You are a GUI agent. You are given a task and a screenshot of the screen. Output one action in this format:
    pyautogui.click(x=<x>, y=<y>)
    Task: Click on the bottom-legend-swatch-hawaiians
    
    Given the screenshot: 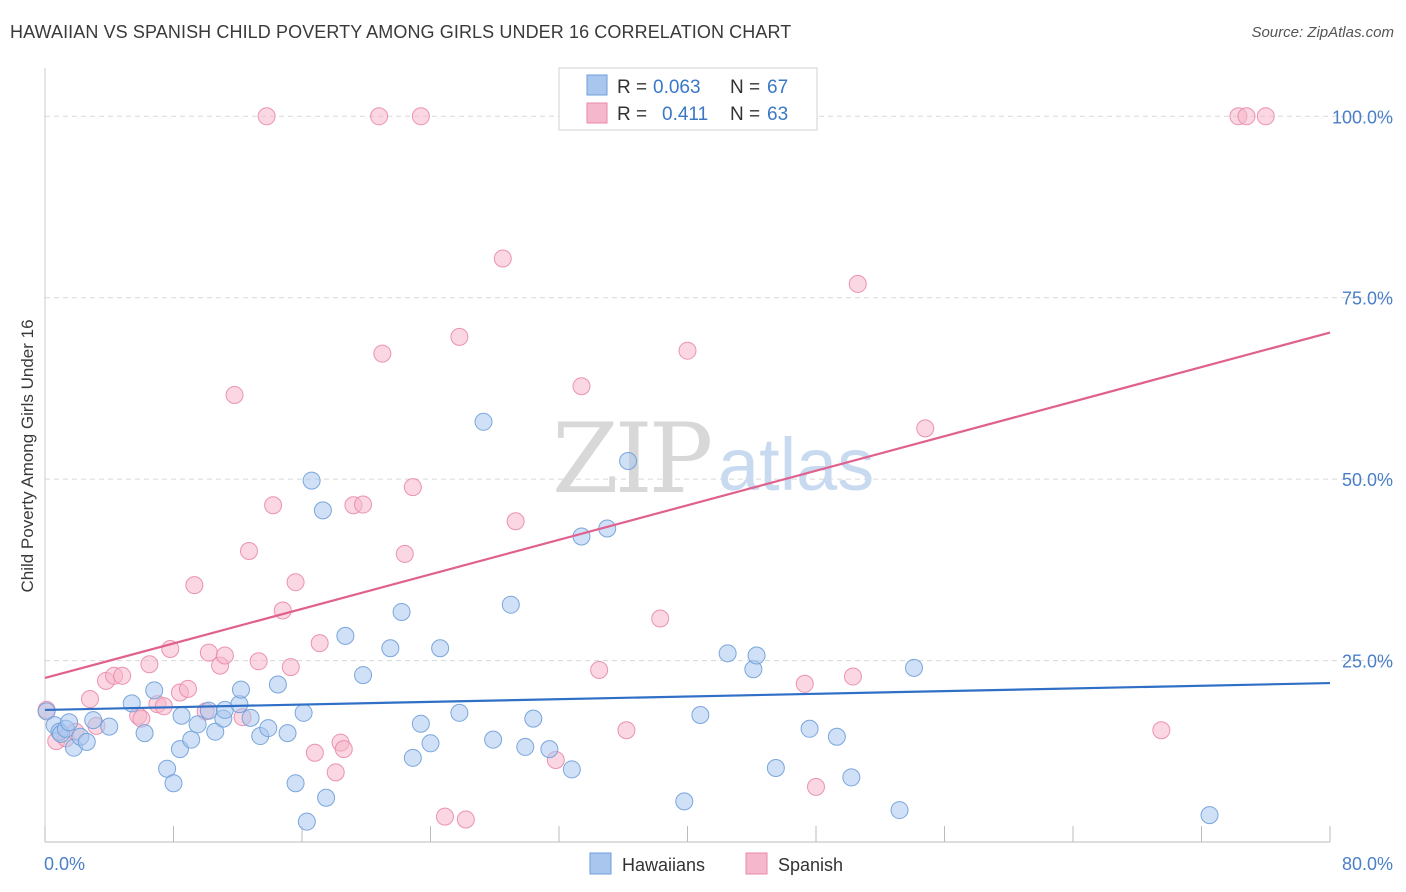 What is the action you would take?
    pyautogui.click(x=600, y=863)
    